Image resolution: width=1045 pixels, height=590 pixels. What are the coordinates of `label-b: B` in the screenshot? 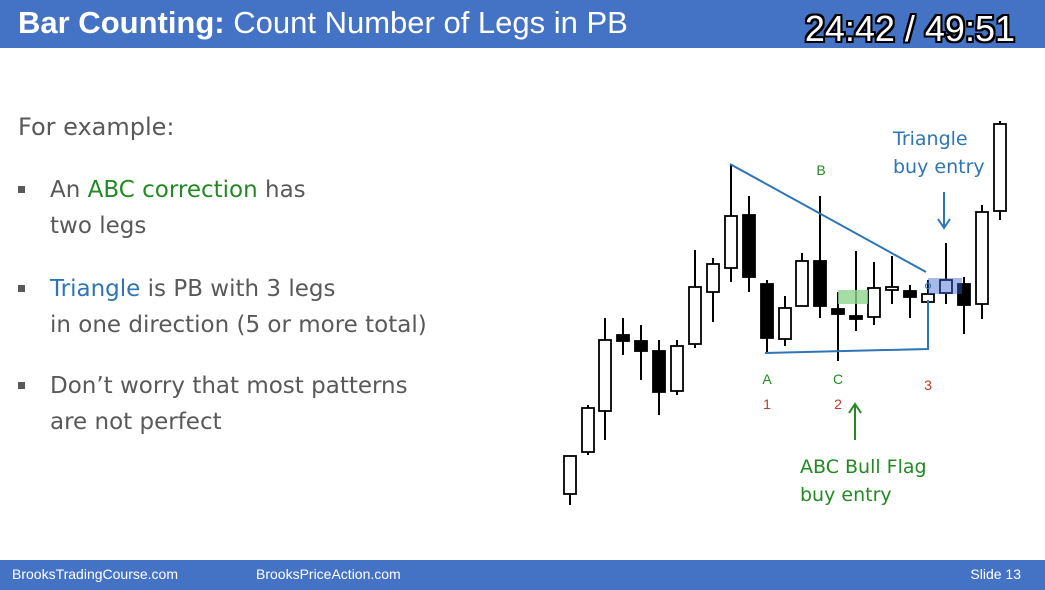 It's located at (820, 170).